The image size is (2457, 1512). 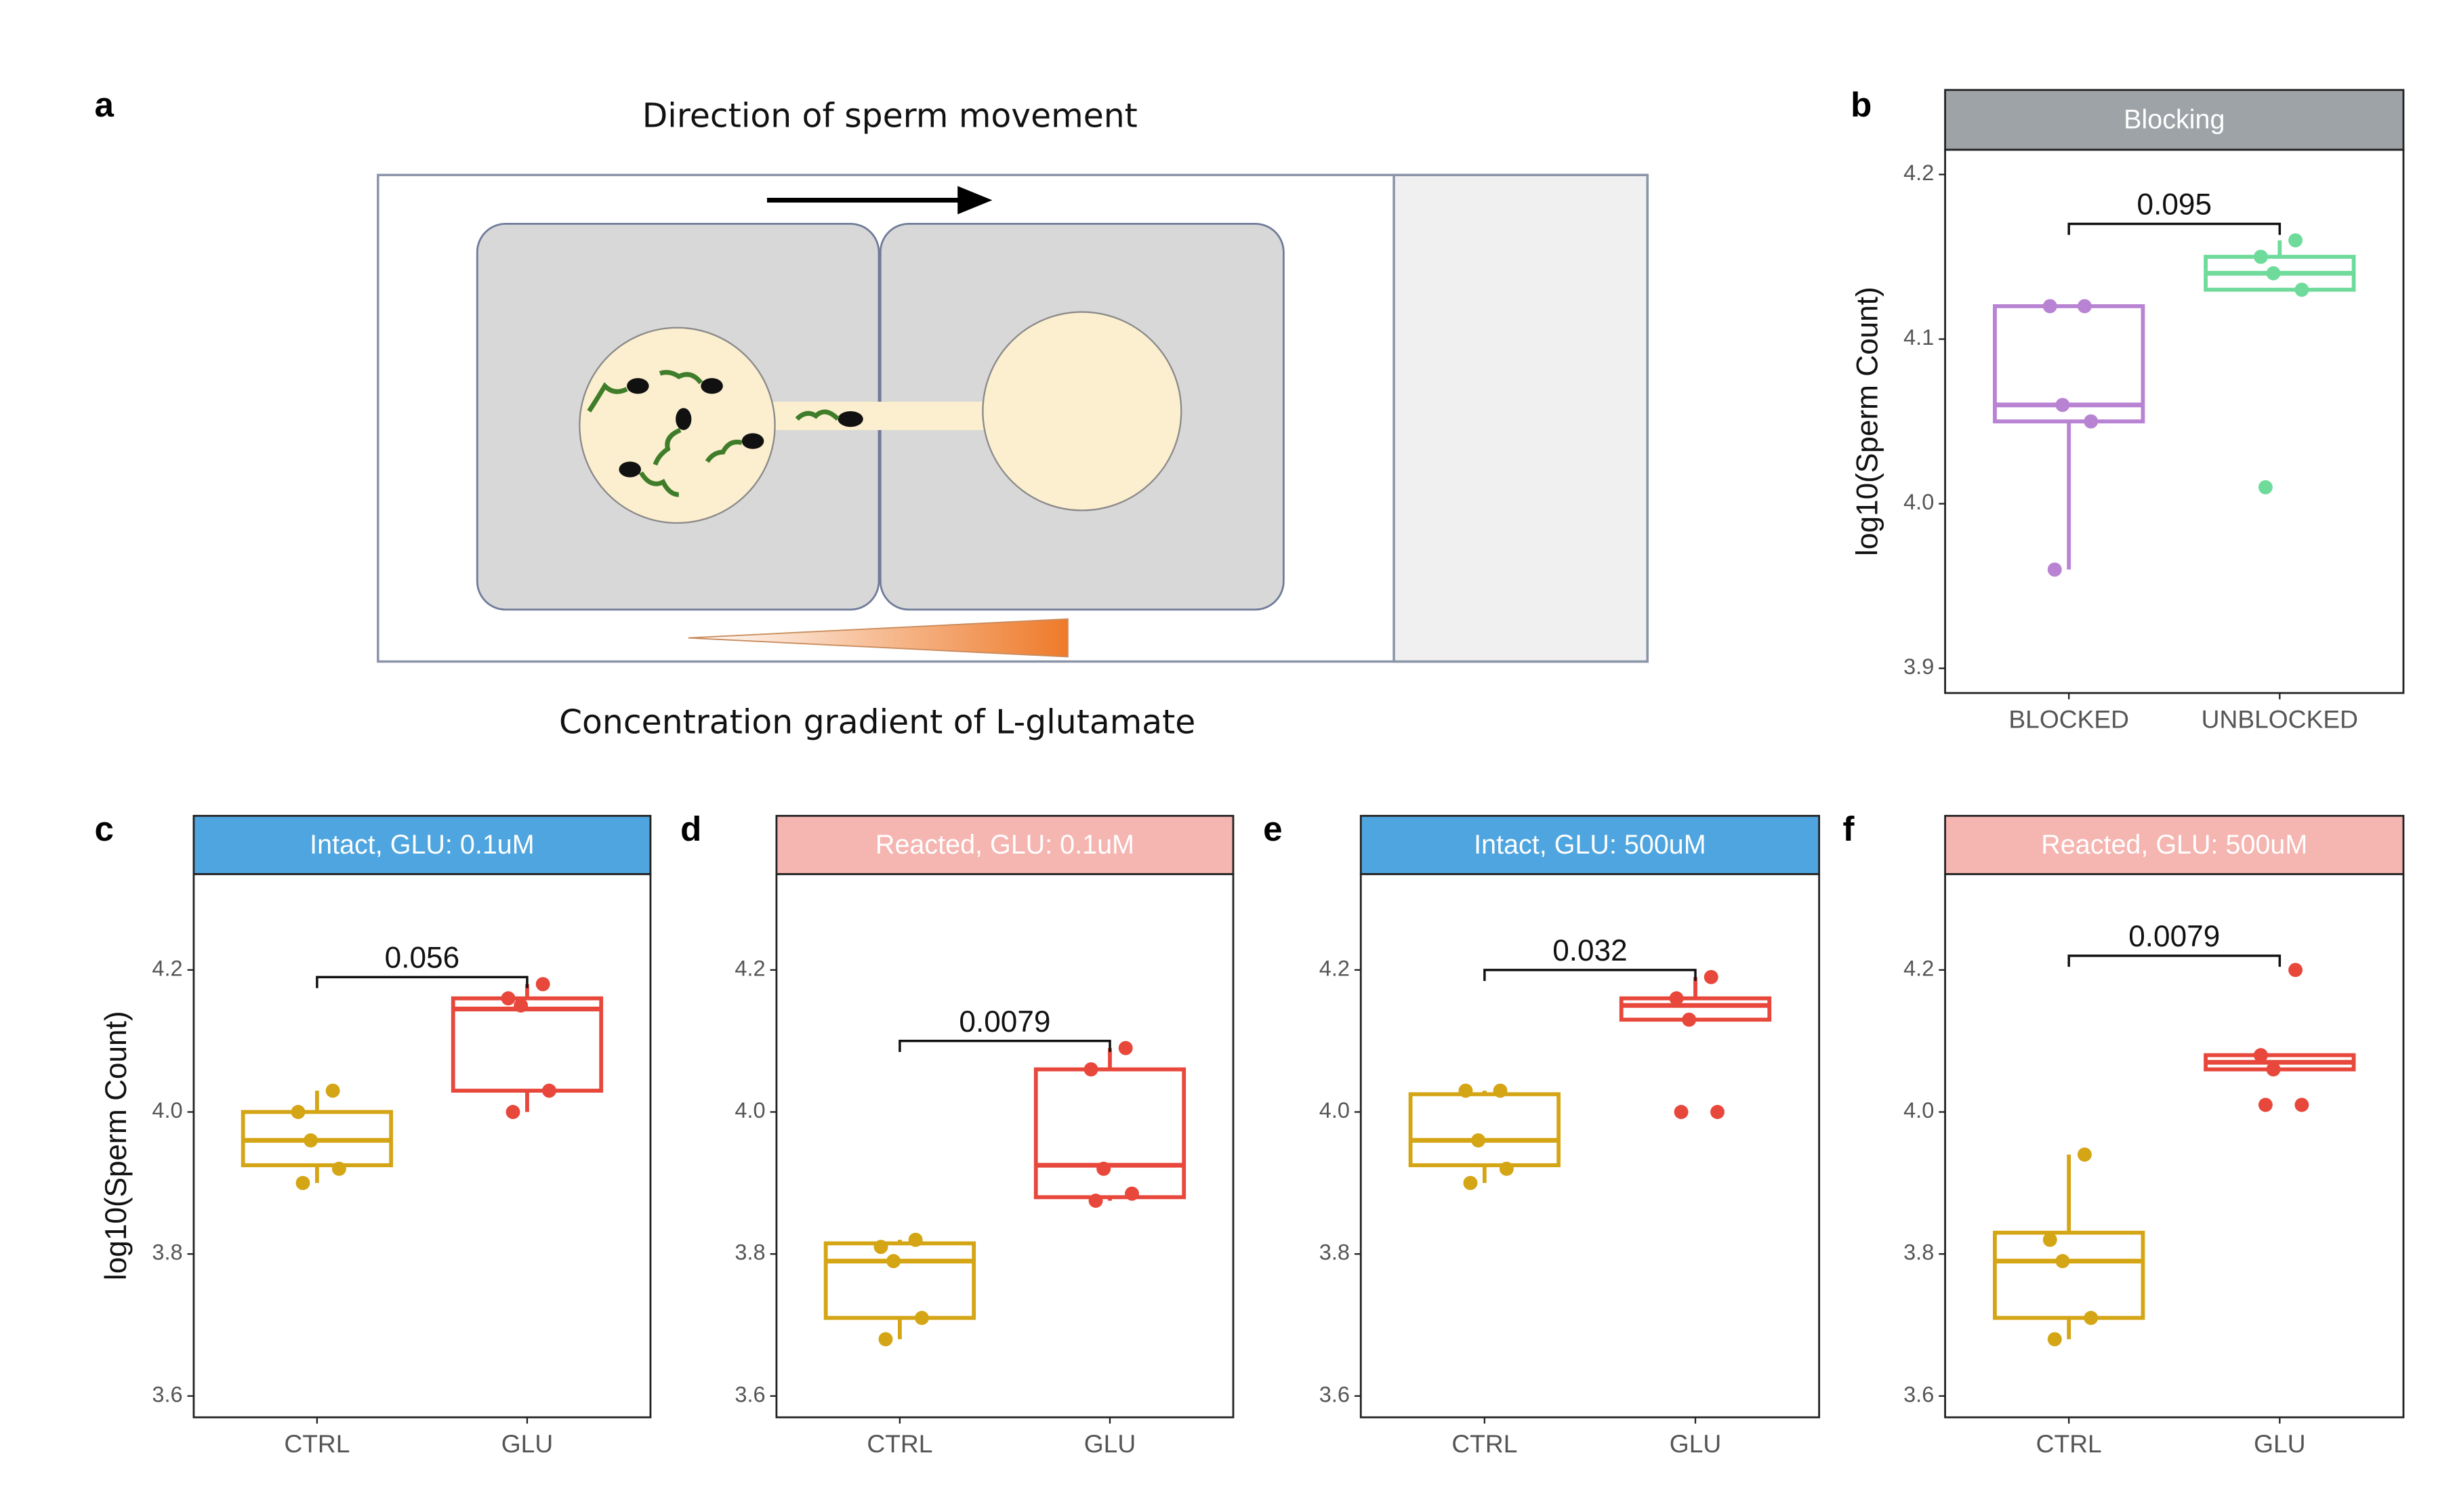 I want to click on gradient-wedge, so click(x=878, y=638).